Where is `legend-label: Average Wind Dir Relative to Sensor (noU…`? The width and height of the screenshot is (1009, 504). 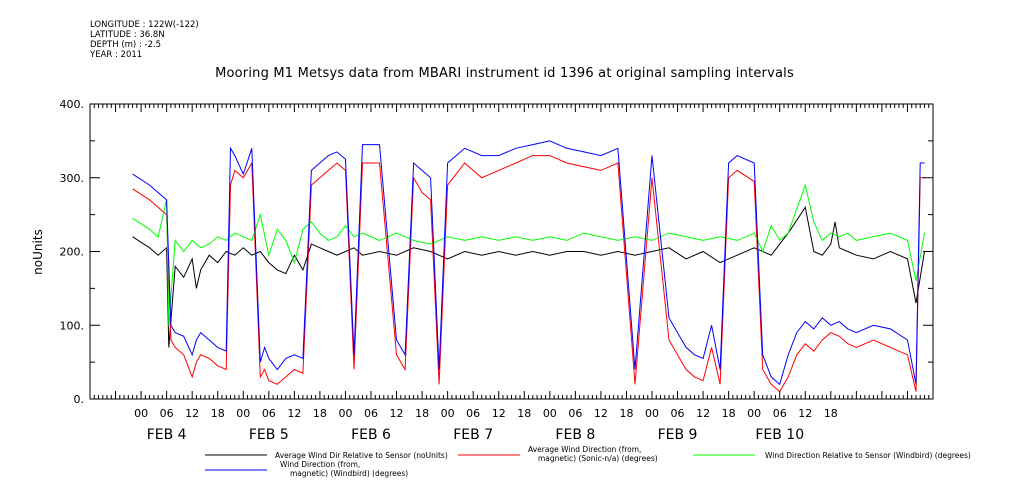 legend-label: Average Wind Dir Relative to Sensor (noU… is located at coordinates (361, 455).